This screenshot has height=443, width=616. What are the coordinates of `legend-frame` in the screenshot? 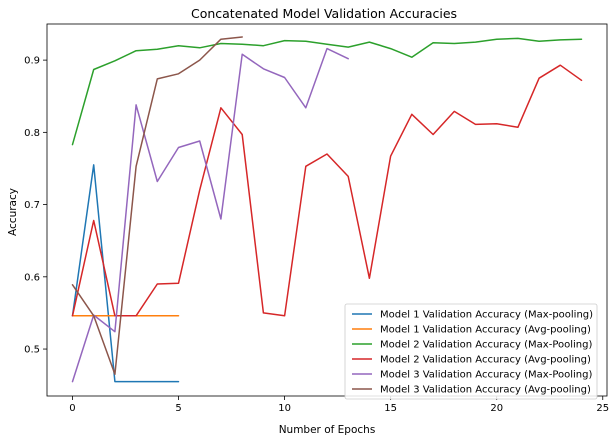 It's located at (471, 351).